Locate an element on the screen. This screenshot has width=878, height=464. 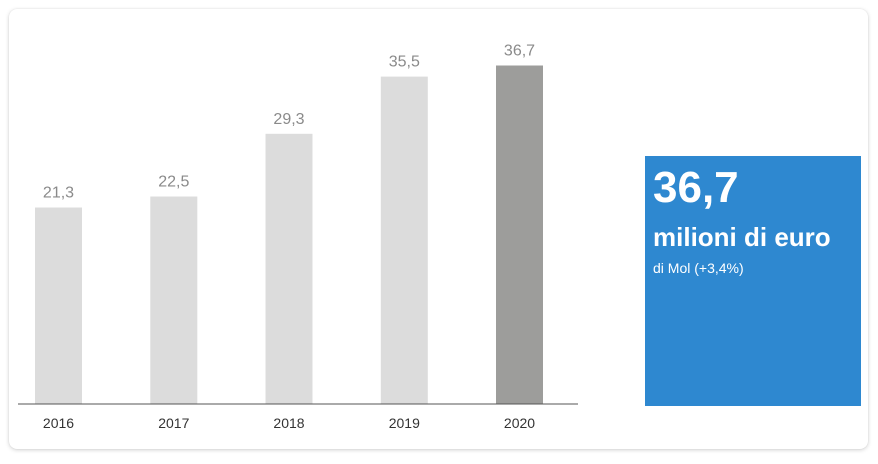
highlight-box: 36,7 milioni di euro di Mol (+3,4%) is located at coordinates (753, 281).